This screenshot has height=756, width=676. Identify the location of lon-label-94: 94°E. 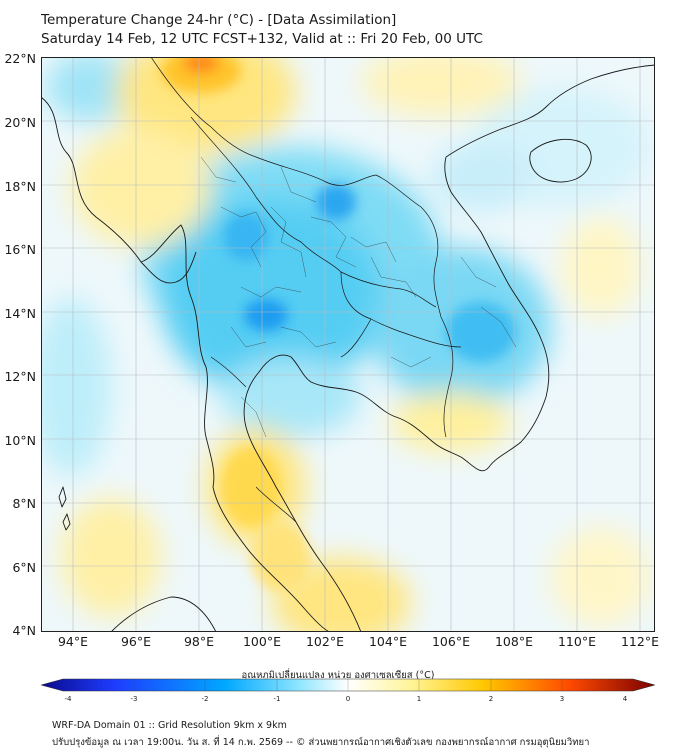
(73, 641).